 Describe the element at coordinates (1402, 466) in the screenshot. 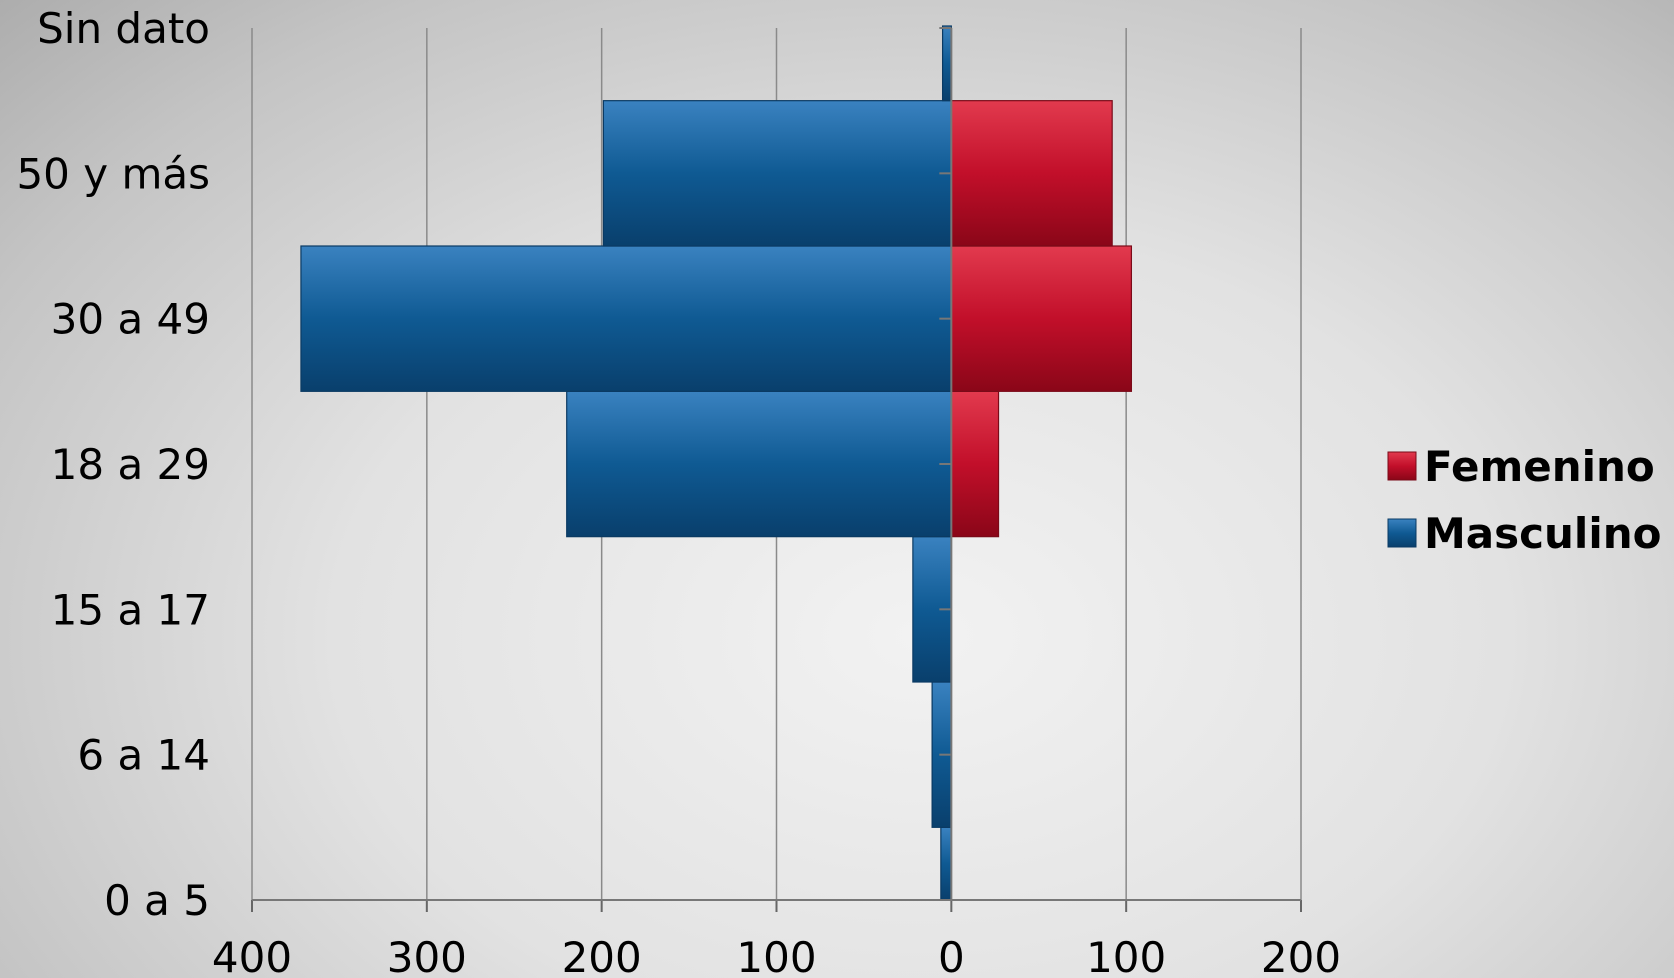

I see `legend-swatch-femenino` at that location.